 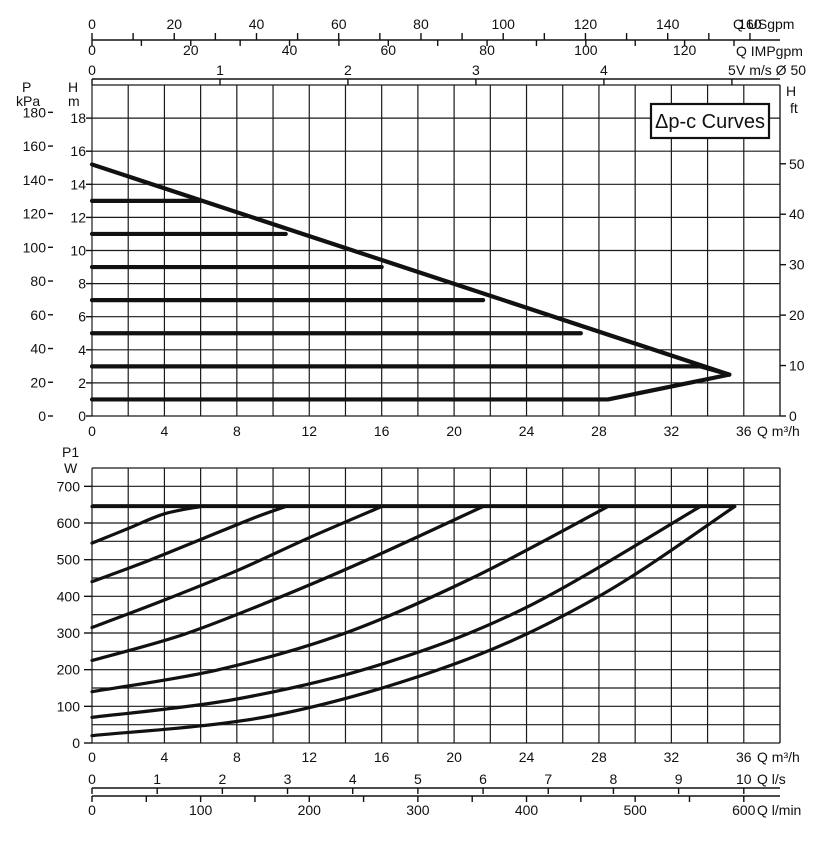 I want to click on y-axis-label-p: P, so click(x=26, y=87).